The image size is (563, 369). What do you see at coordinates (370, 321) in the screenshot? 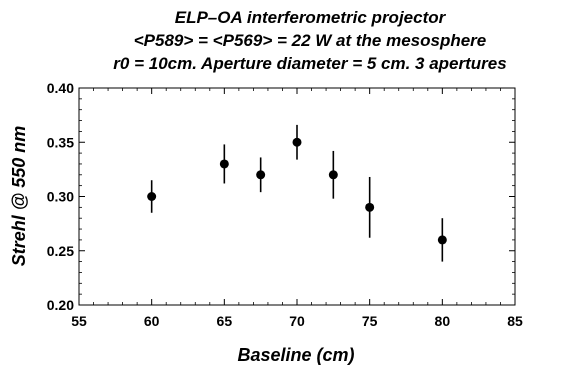
I see `x-tick-label: 75` at bounding box center [370, 321].